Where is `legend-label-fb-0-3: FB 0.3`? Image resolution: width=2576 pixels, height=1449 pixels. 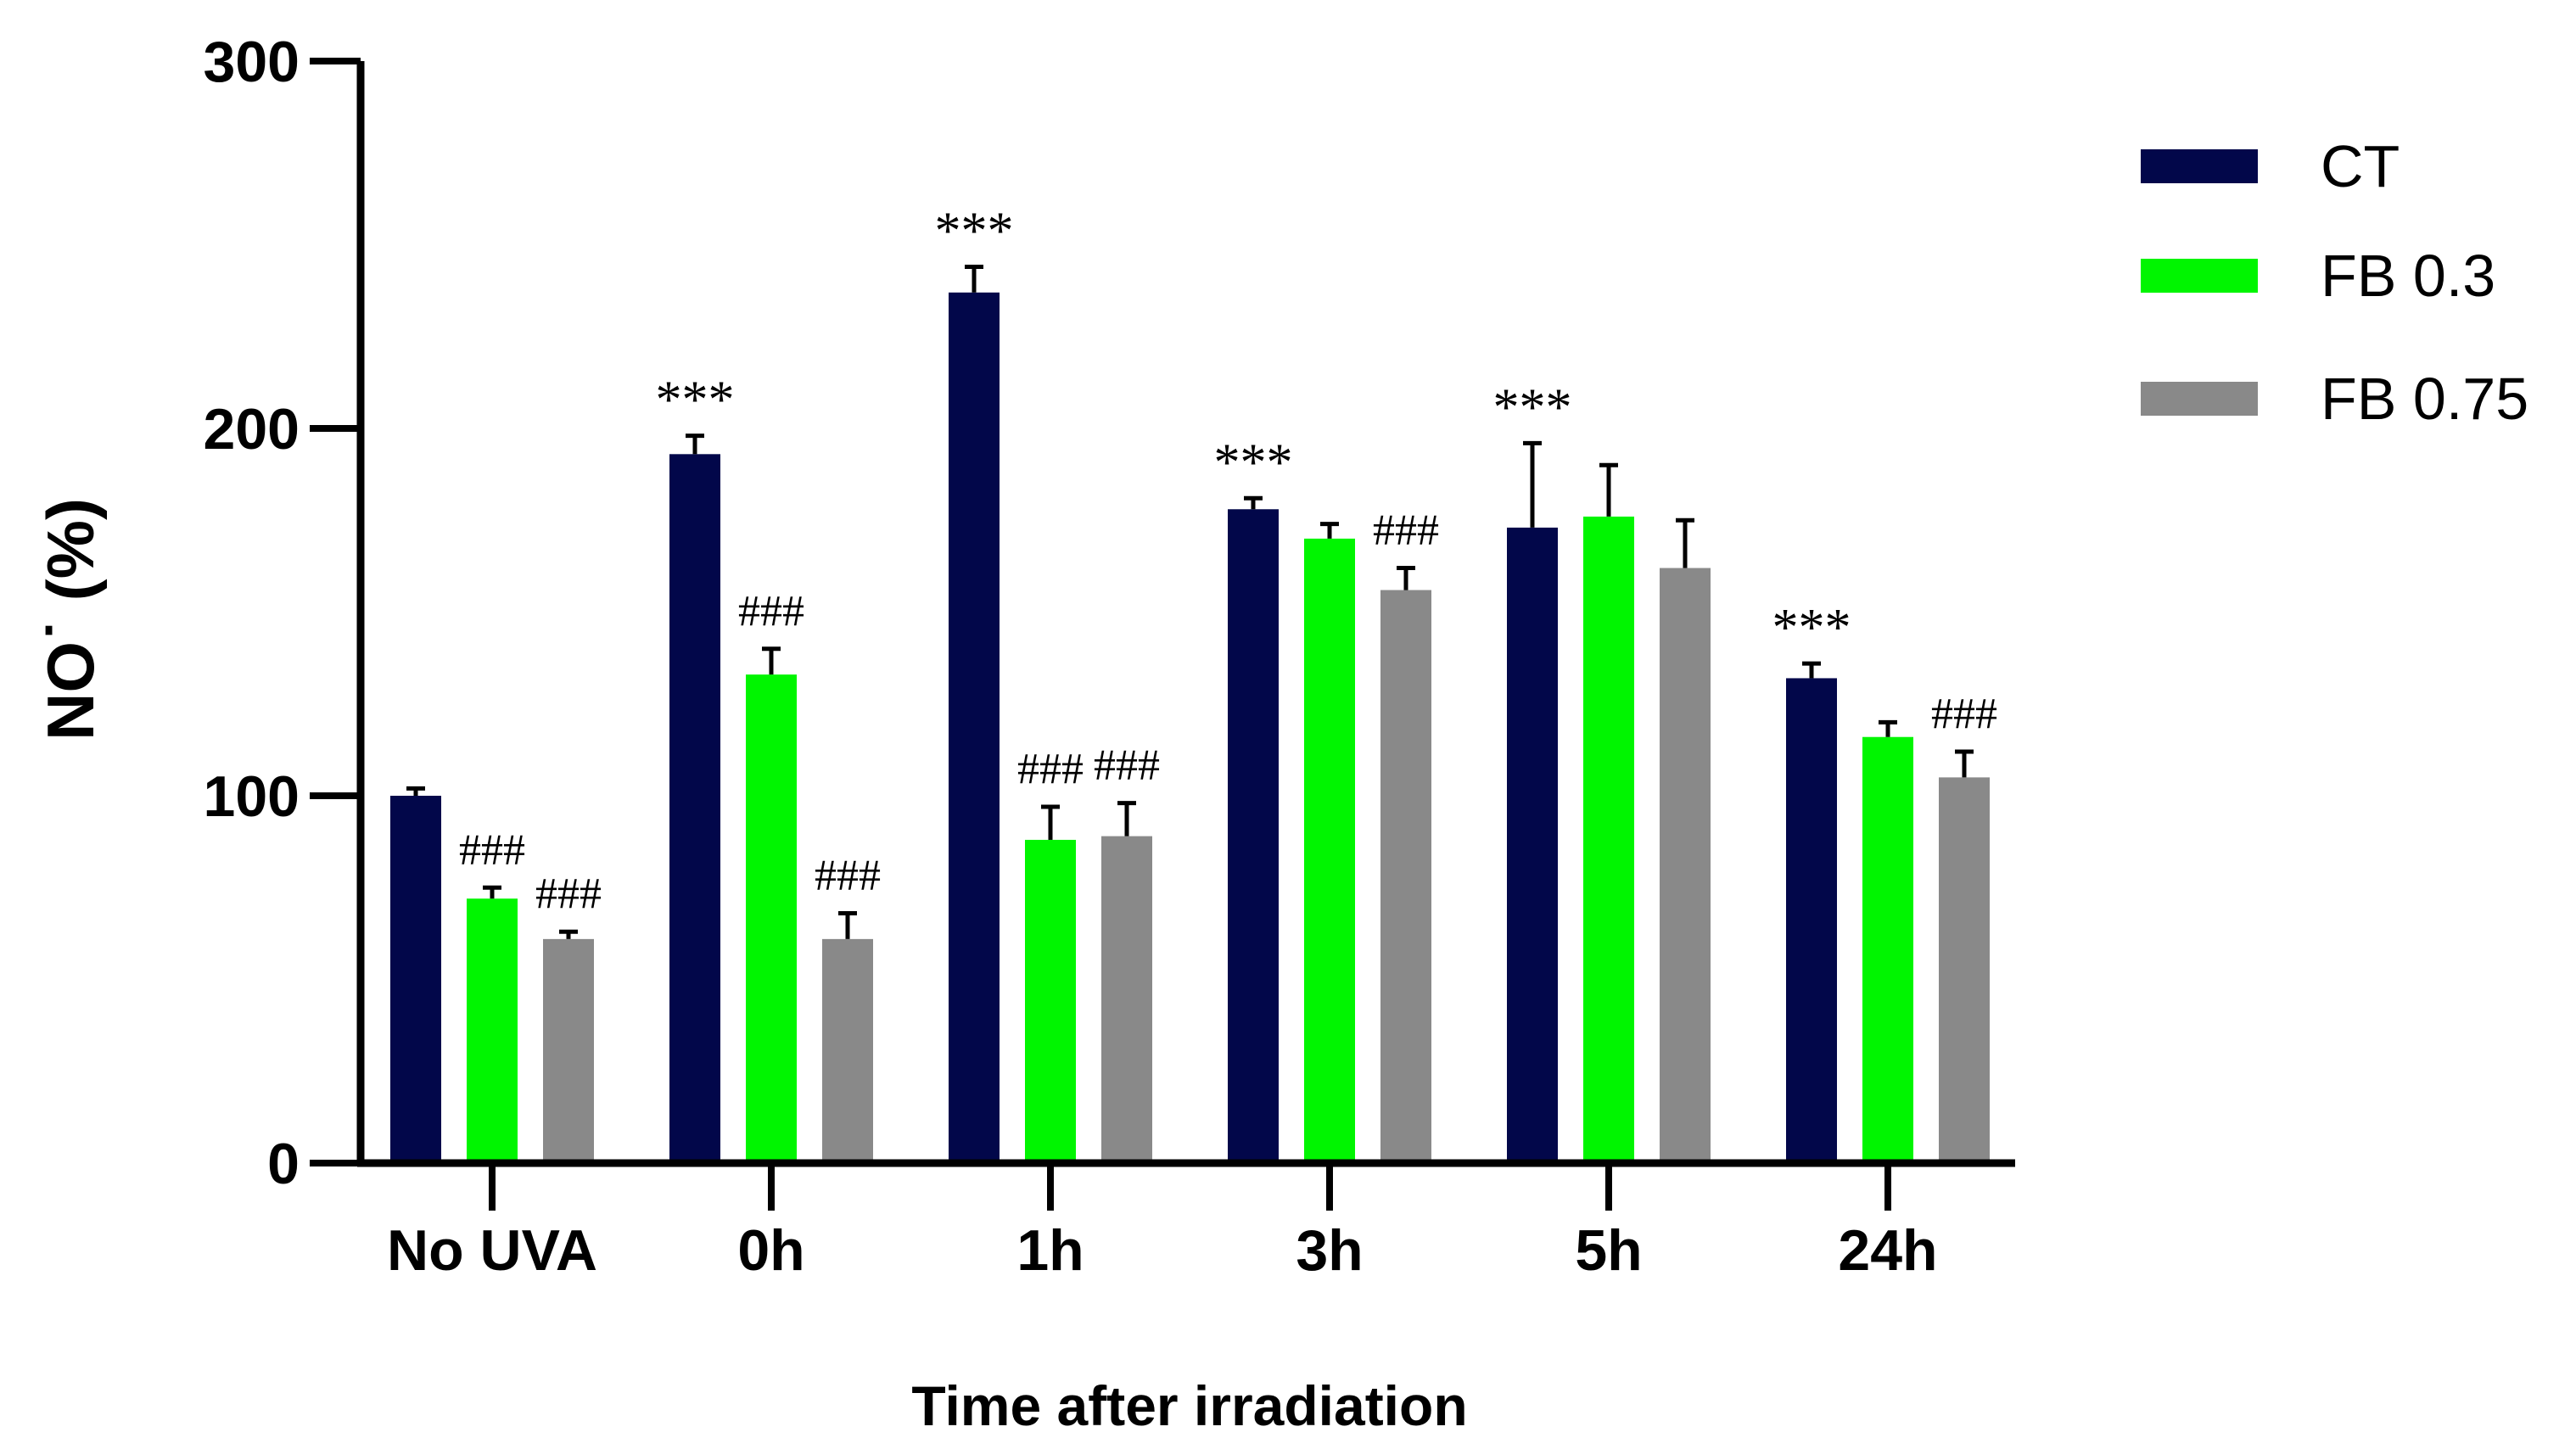 legend-label-fb-0-3: FB 0.3 is located at coordinates (2408, 276).